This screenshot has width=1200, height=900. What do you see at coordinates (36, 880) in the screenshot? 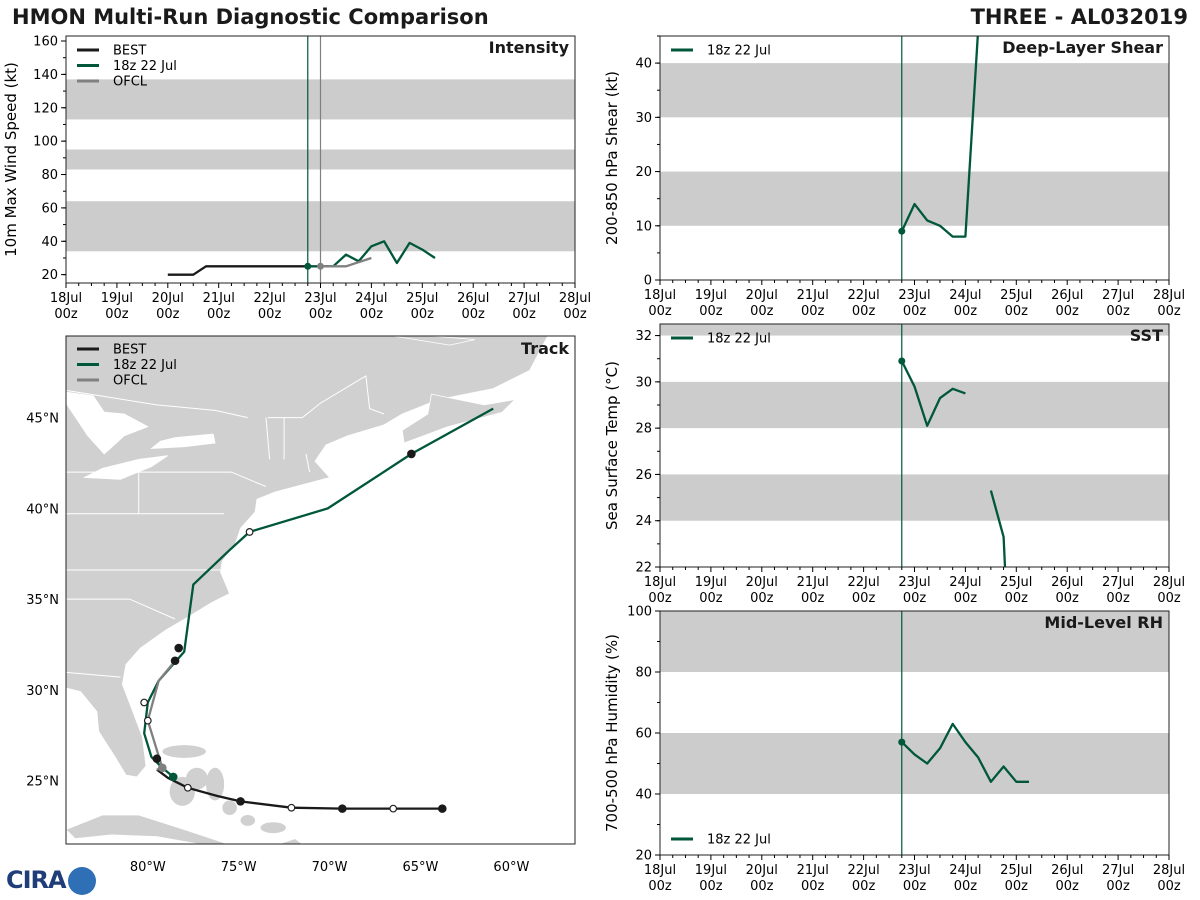
I see `cira-logo-text: CIRA` at bounding box center [36, 880].